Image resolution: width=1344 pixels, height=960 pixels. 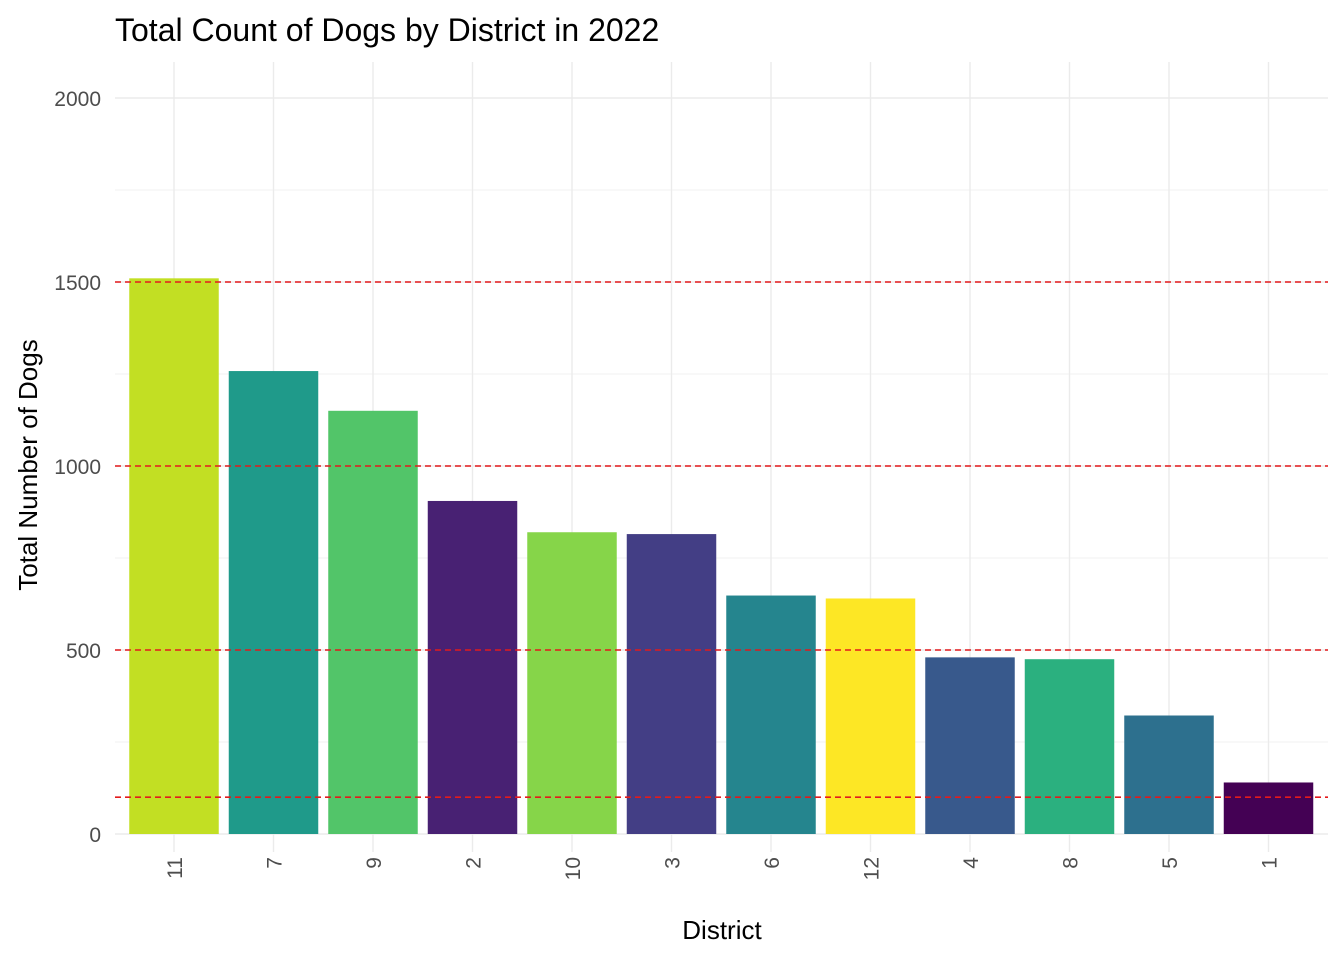 What do you see at coordinates (28, 464) in the screenshot?
I see `y-axis-title: Total Number of Dogs` at bounding box center [28, 464].